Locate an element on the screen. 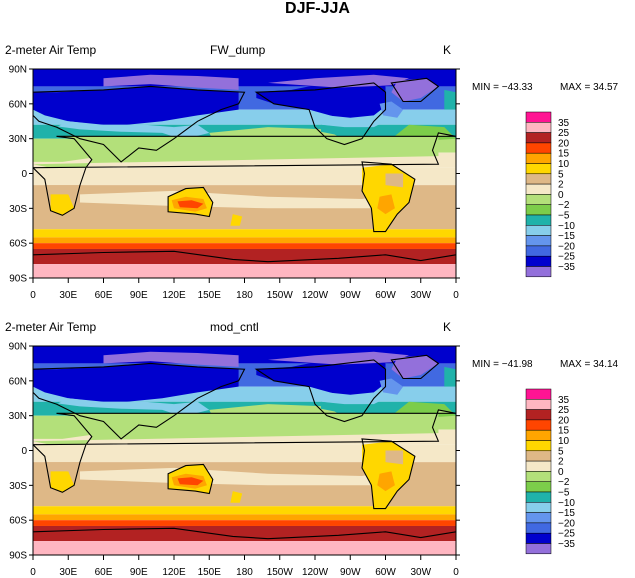 The width and height of the screenshot is (635, 578). lon-tick-label: 60W is located at coordinates (385, 572).